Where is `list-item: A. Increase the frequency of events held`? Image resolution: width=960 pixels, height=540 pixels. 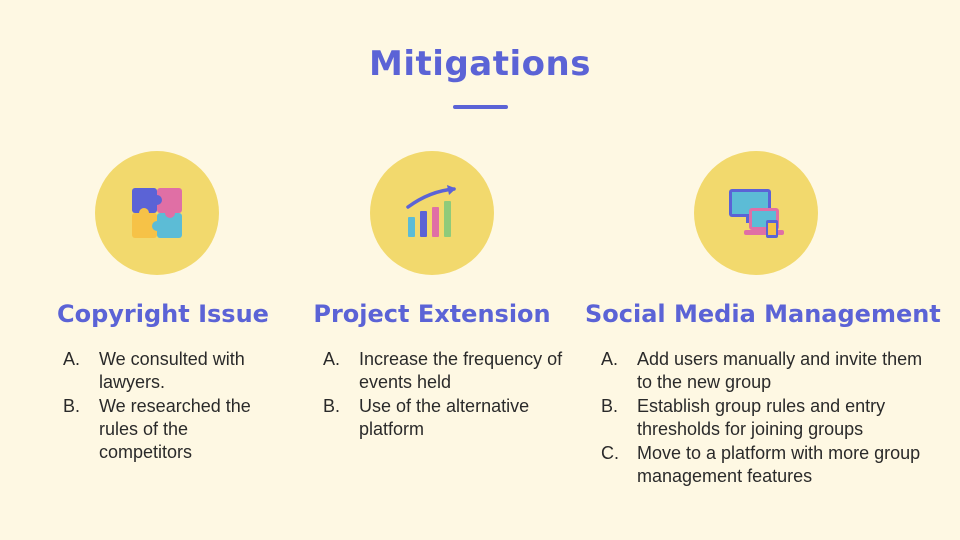 list-item: A. Increase the frequency of events held is located at coordinates (443, 370).